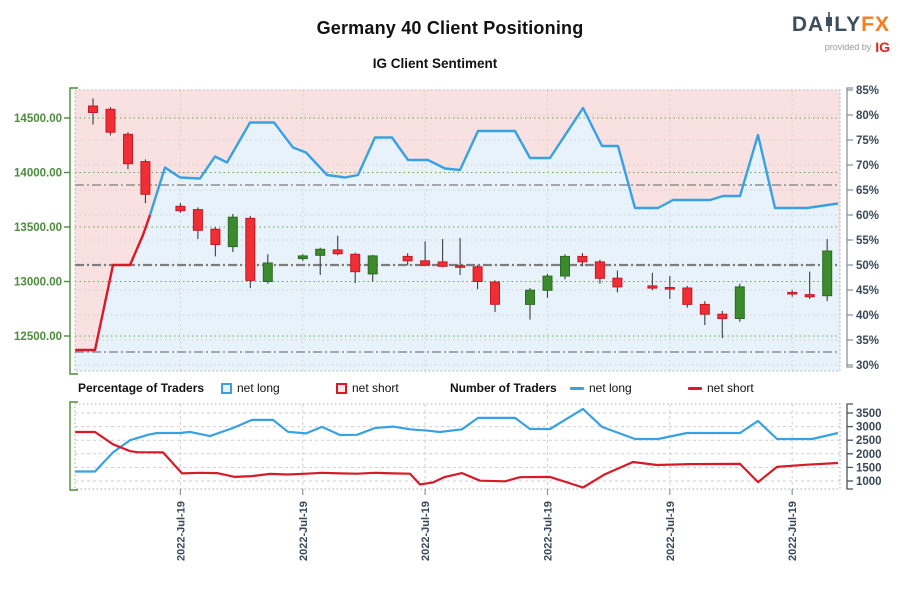  Describe the element at coordinates (867, 191) in the screenshot. I see `percent-tick-label: 65%` at that location.